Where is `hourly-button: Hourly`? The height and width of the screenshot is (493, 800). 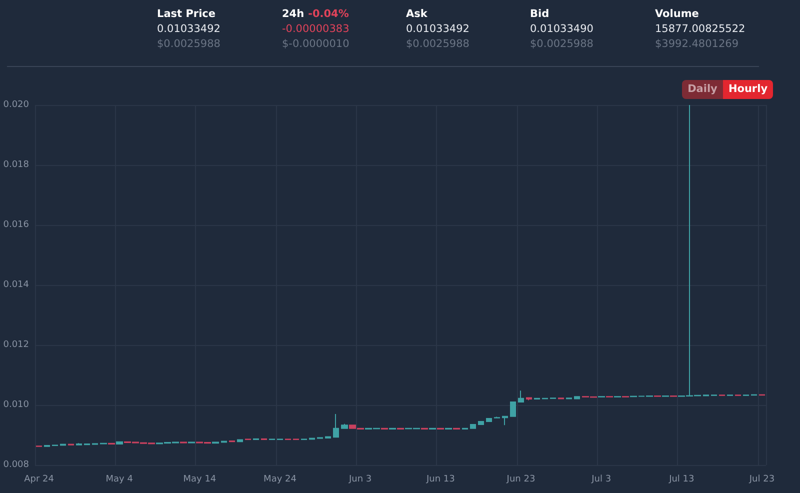
hourly-button: Hourly is located at coordinates (748, 89).